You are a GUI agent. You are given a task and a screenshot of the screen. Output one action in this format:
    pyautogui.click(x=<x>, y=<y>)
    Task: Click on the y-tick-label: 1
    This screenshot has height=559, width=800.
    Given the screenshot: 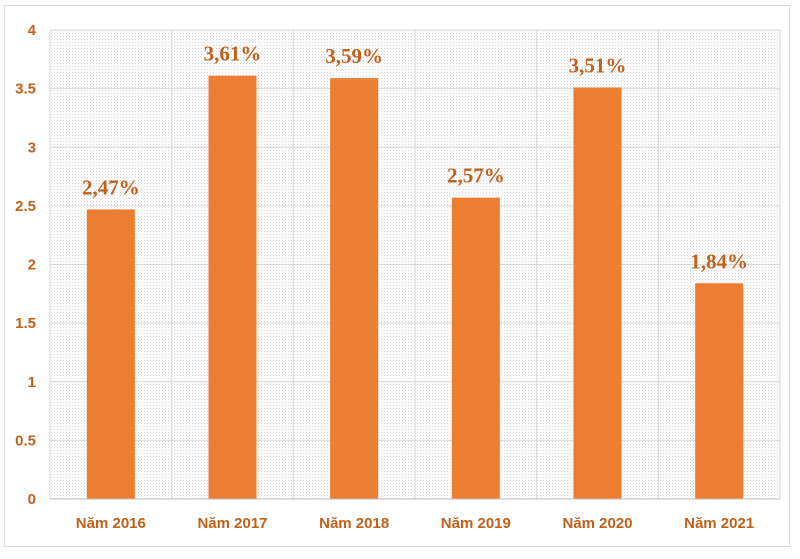 What is the action you would take?
    pyautogui.click(x=32, y=382)
    